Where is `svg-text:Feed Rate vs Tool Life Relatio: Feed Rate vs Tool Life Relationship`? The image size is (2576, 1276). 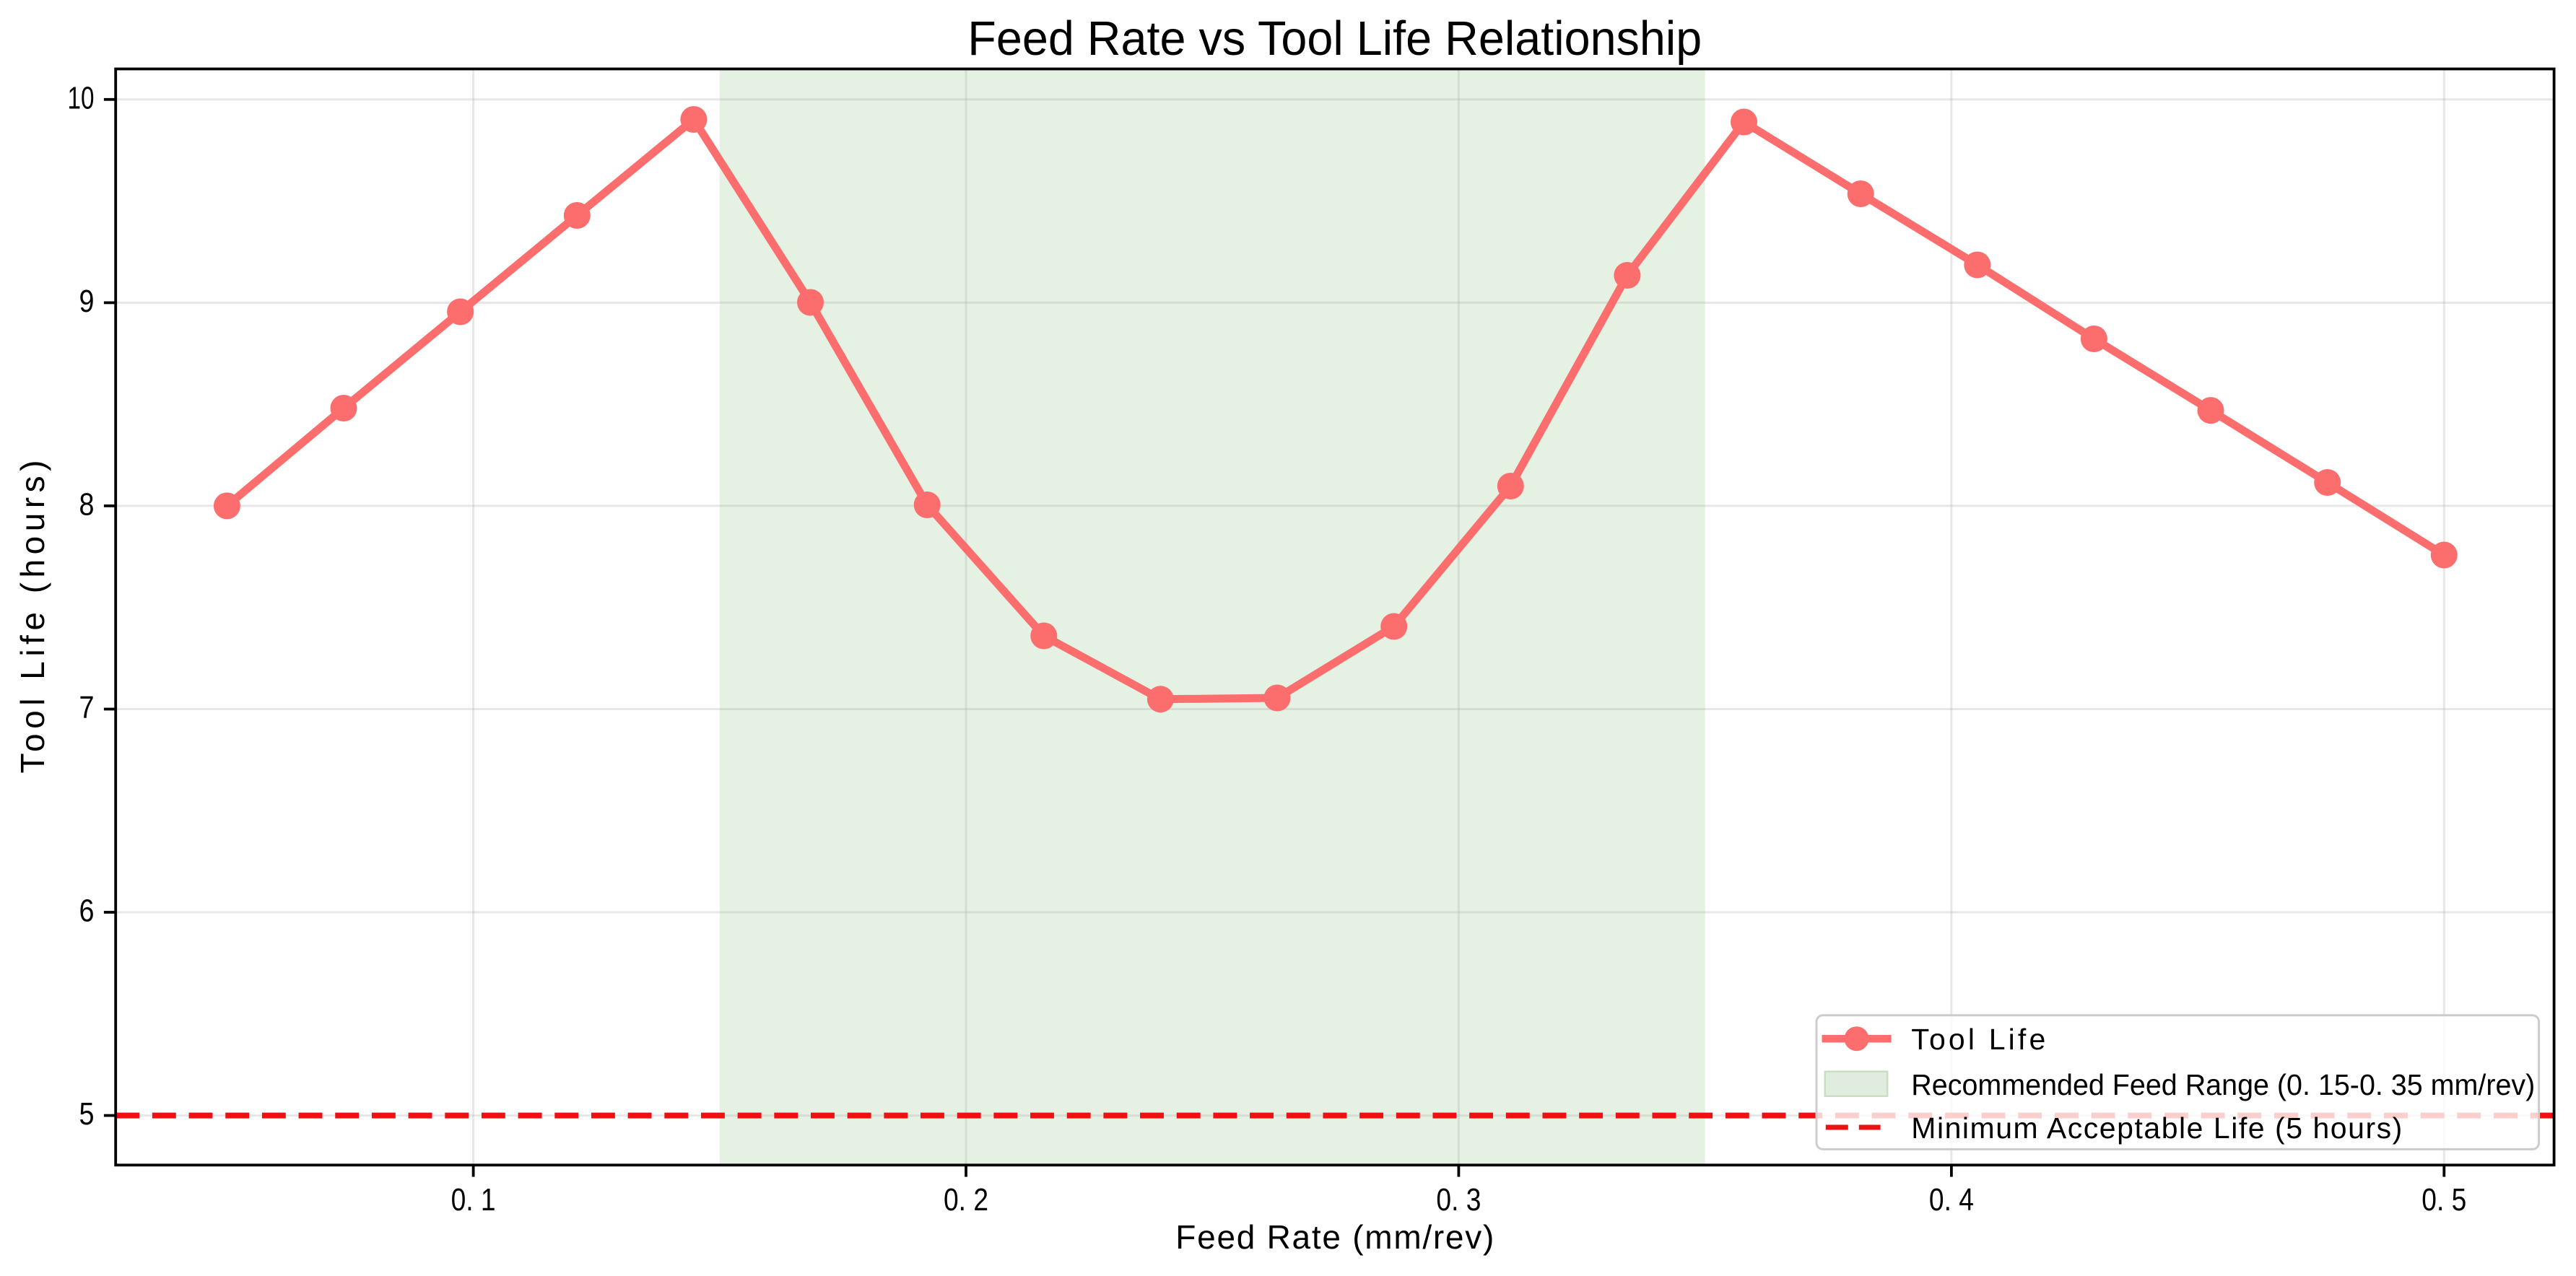 svg-text:Feed Rate vs Tool Life Relatio: Feed Rate vs Tool Life Relationship is located at coordinates (1334, 39).